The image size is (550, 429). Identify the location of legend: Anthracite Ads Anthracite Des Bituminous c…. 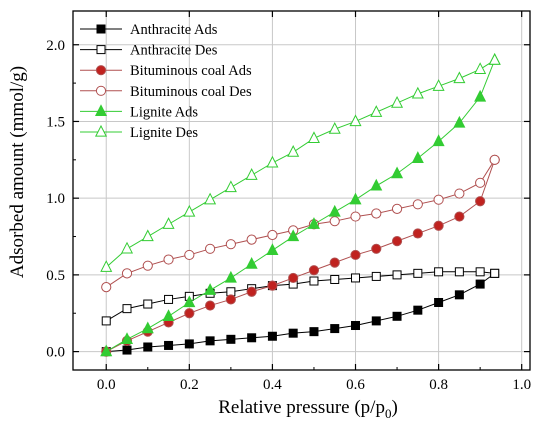
(166, 81).